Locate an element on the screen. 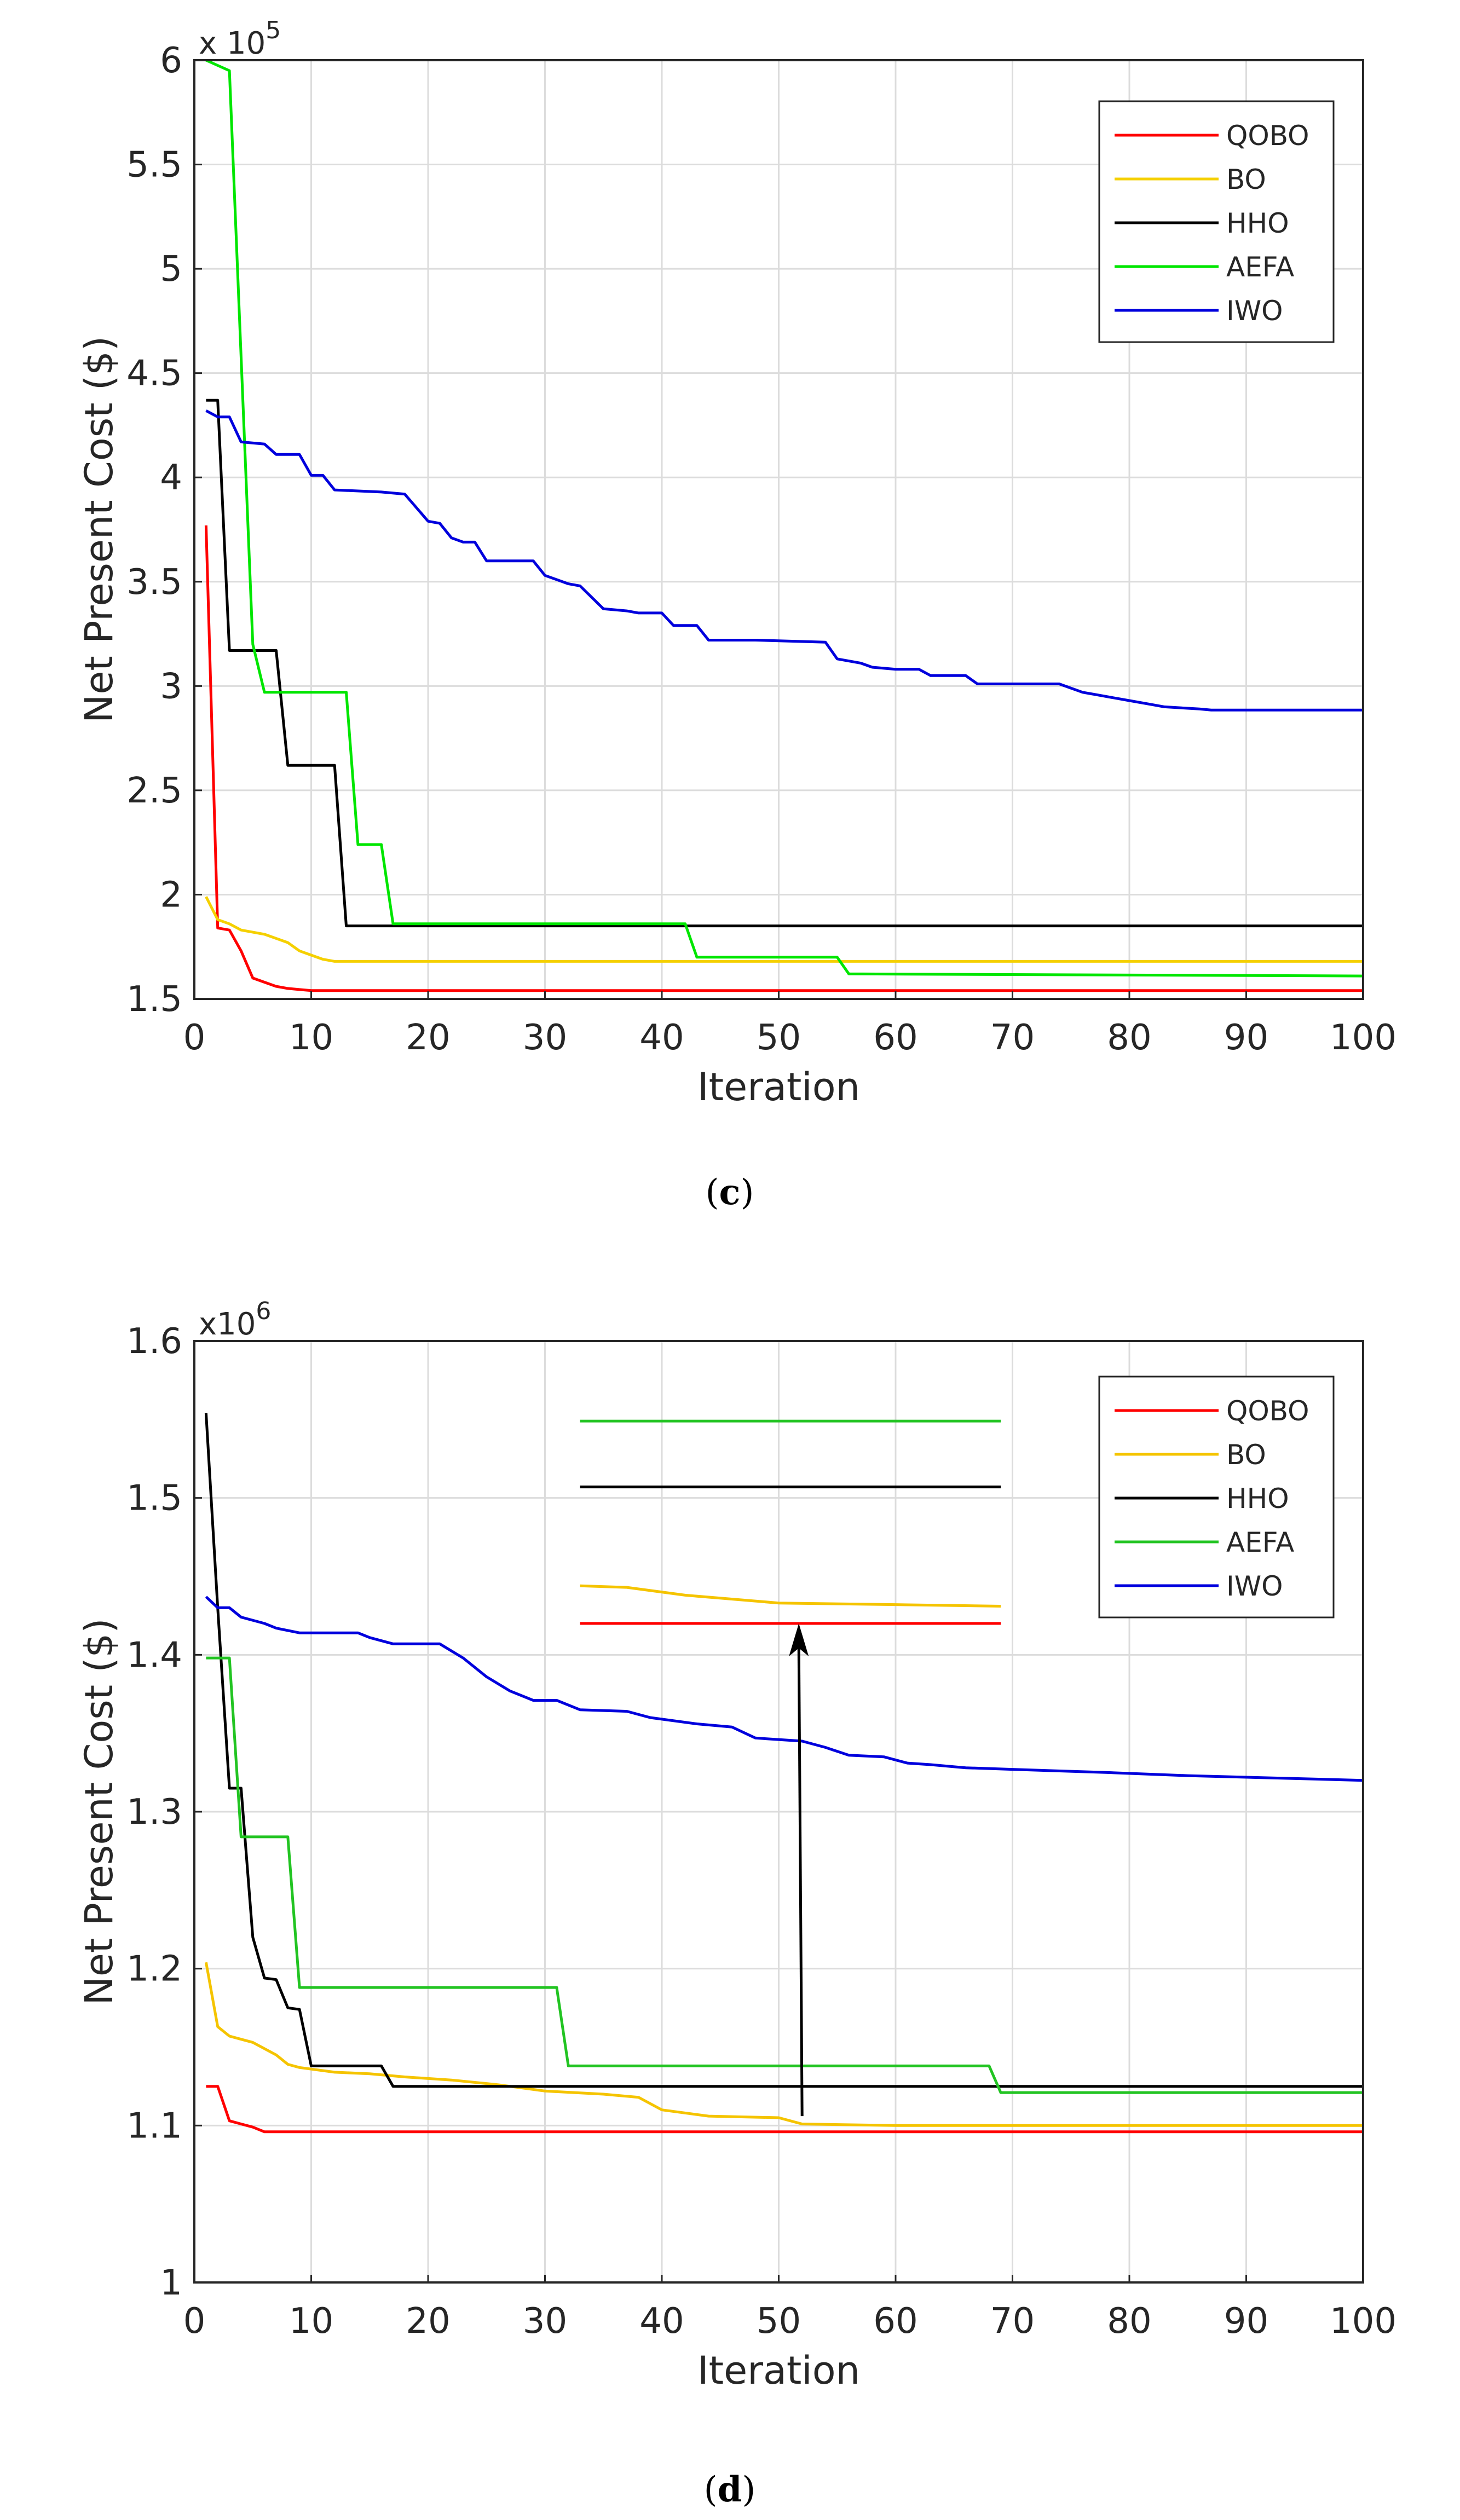 The width and height of the screenshot is (1460, 2520). y-axis-title-c: Net Present Cost ($) is located at coordinates (99, 529).